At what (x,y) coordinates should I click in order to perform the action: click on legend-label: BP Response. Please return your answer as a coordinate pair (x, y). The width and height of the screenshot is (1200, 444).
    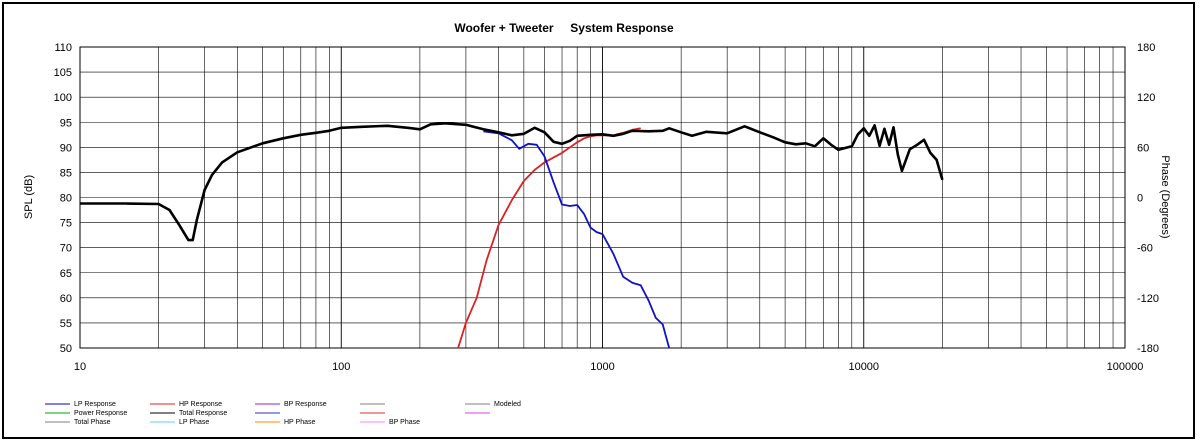
    Looking at the image, I should click on (305, 404).